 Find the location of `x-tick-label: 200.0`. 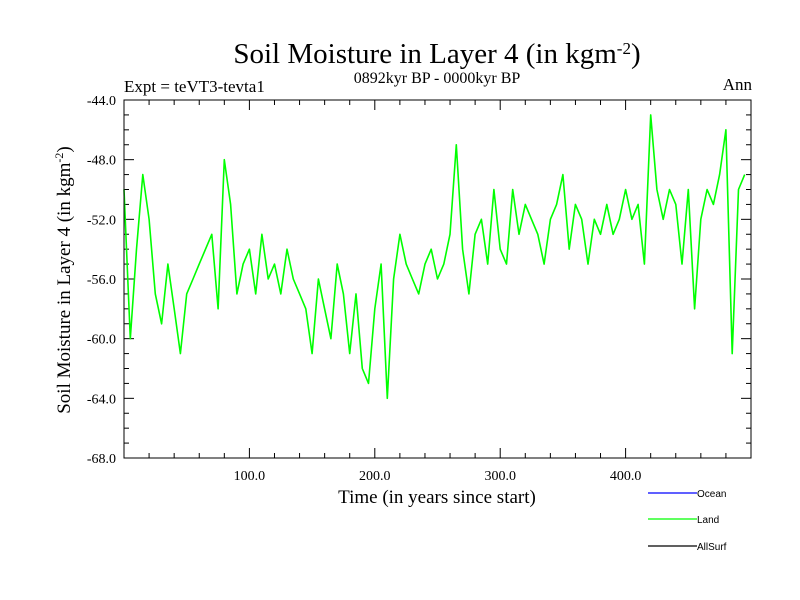

x-tick-label: 200.0 is located at coordinates (375, 476).